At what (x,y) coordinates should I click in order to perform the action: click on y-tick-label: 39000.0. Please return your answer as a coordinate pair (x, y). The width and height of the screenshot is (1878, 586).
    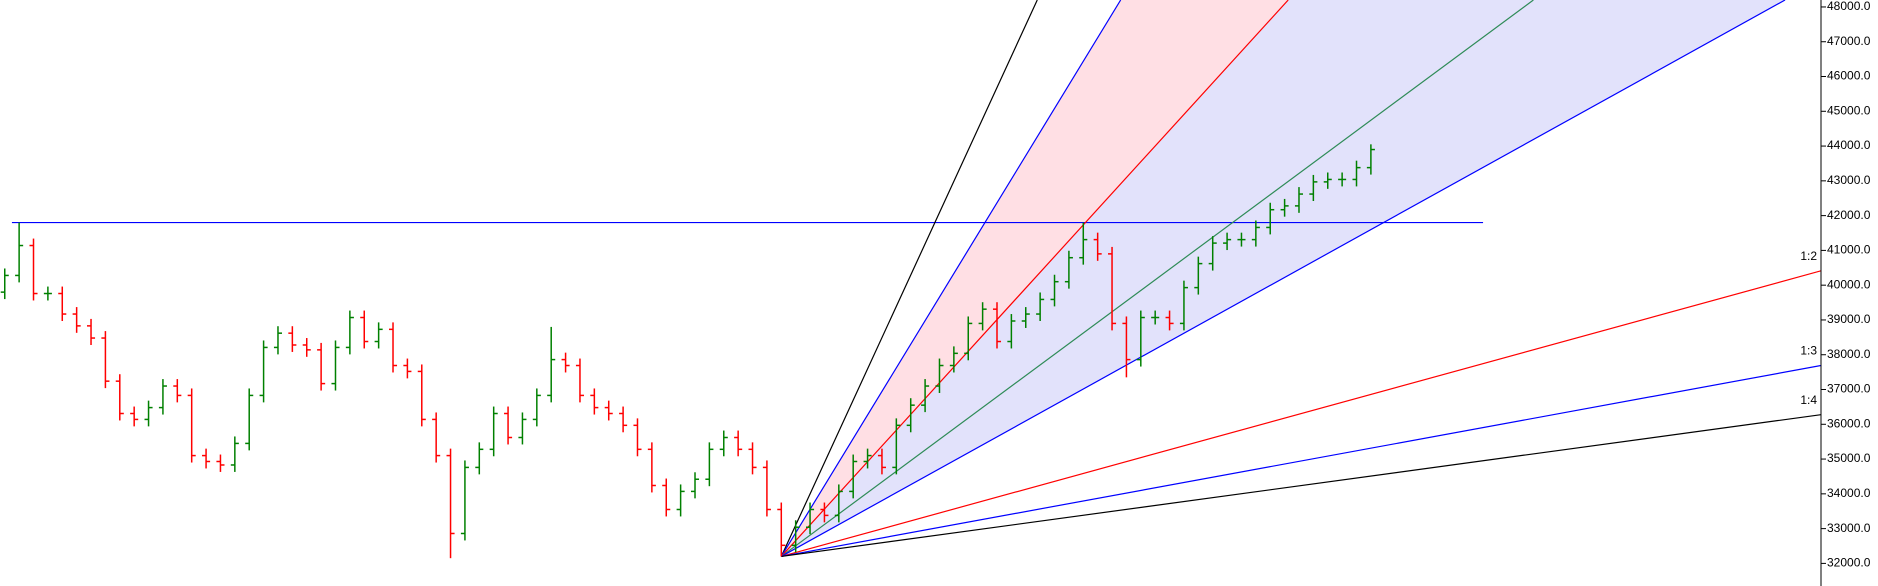
    Looking at the image, I should click on (1849, 319).